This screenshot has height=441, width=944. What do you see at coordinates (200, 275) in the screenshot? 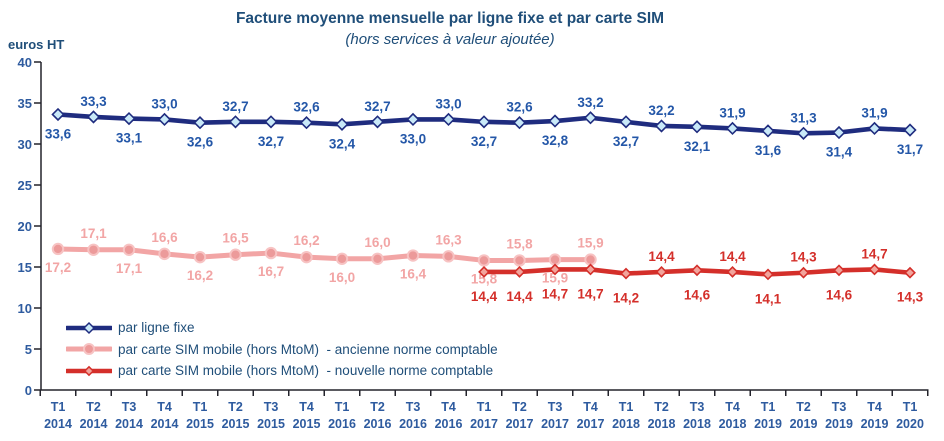
I see `data-point-label-sim-ancienne: 16,2` at bounding box center [200, 275].